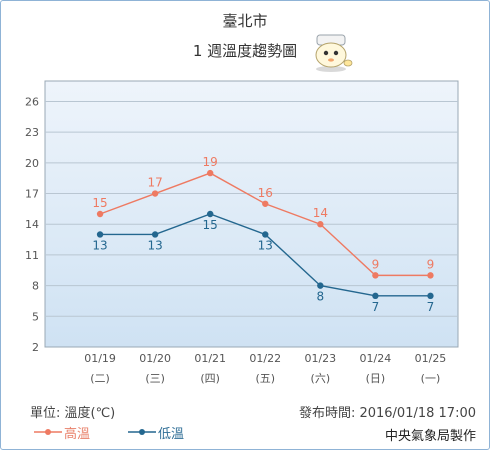 The image size is (490, 450). I want to click on city-title: 臺北市, so click(245, 21).